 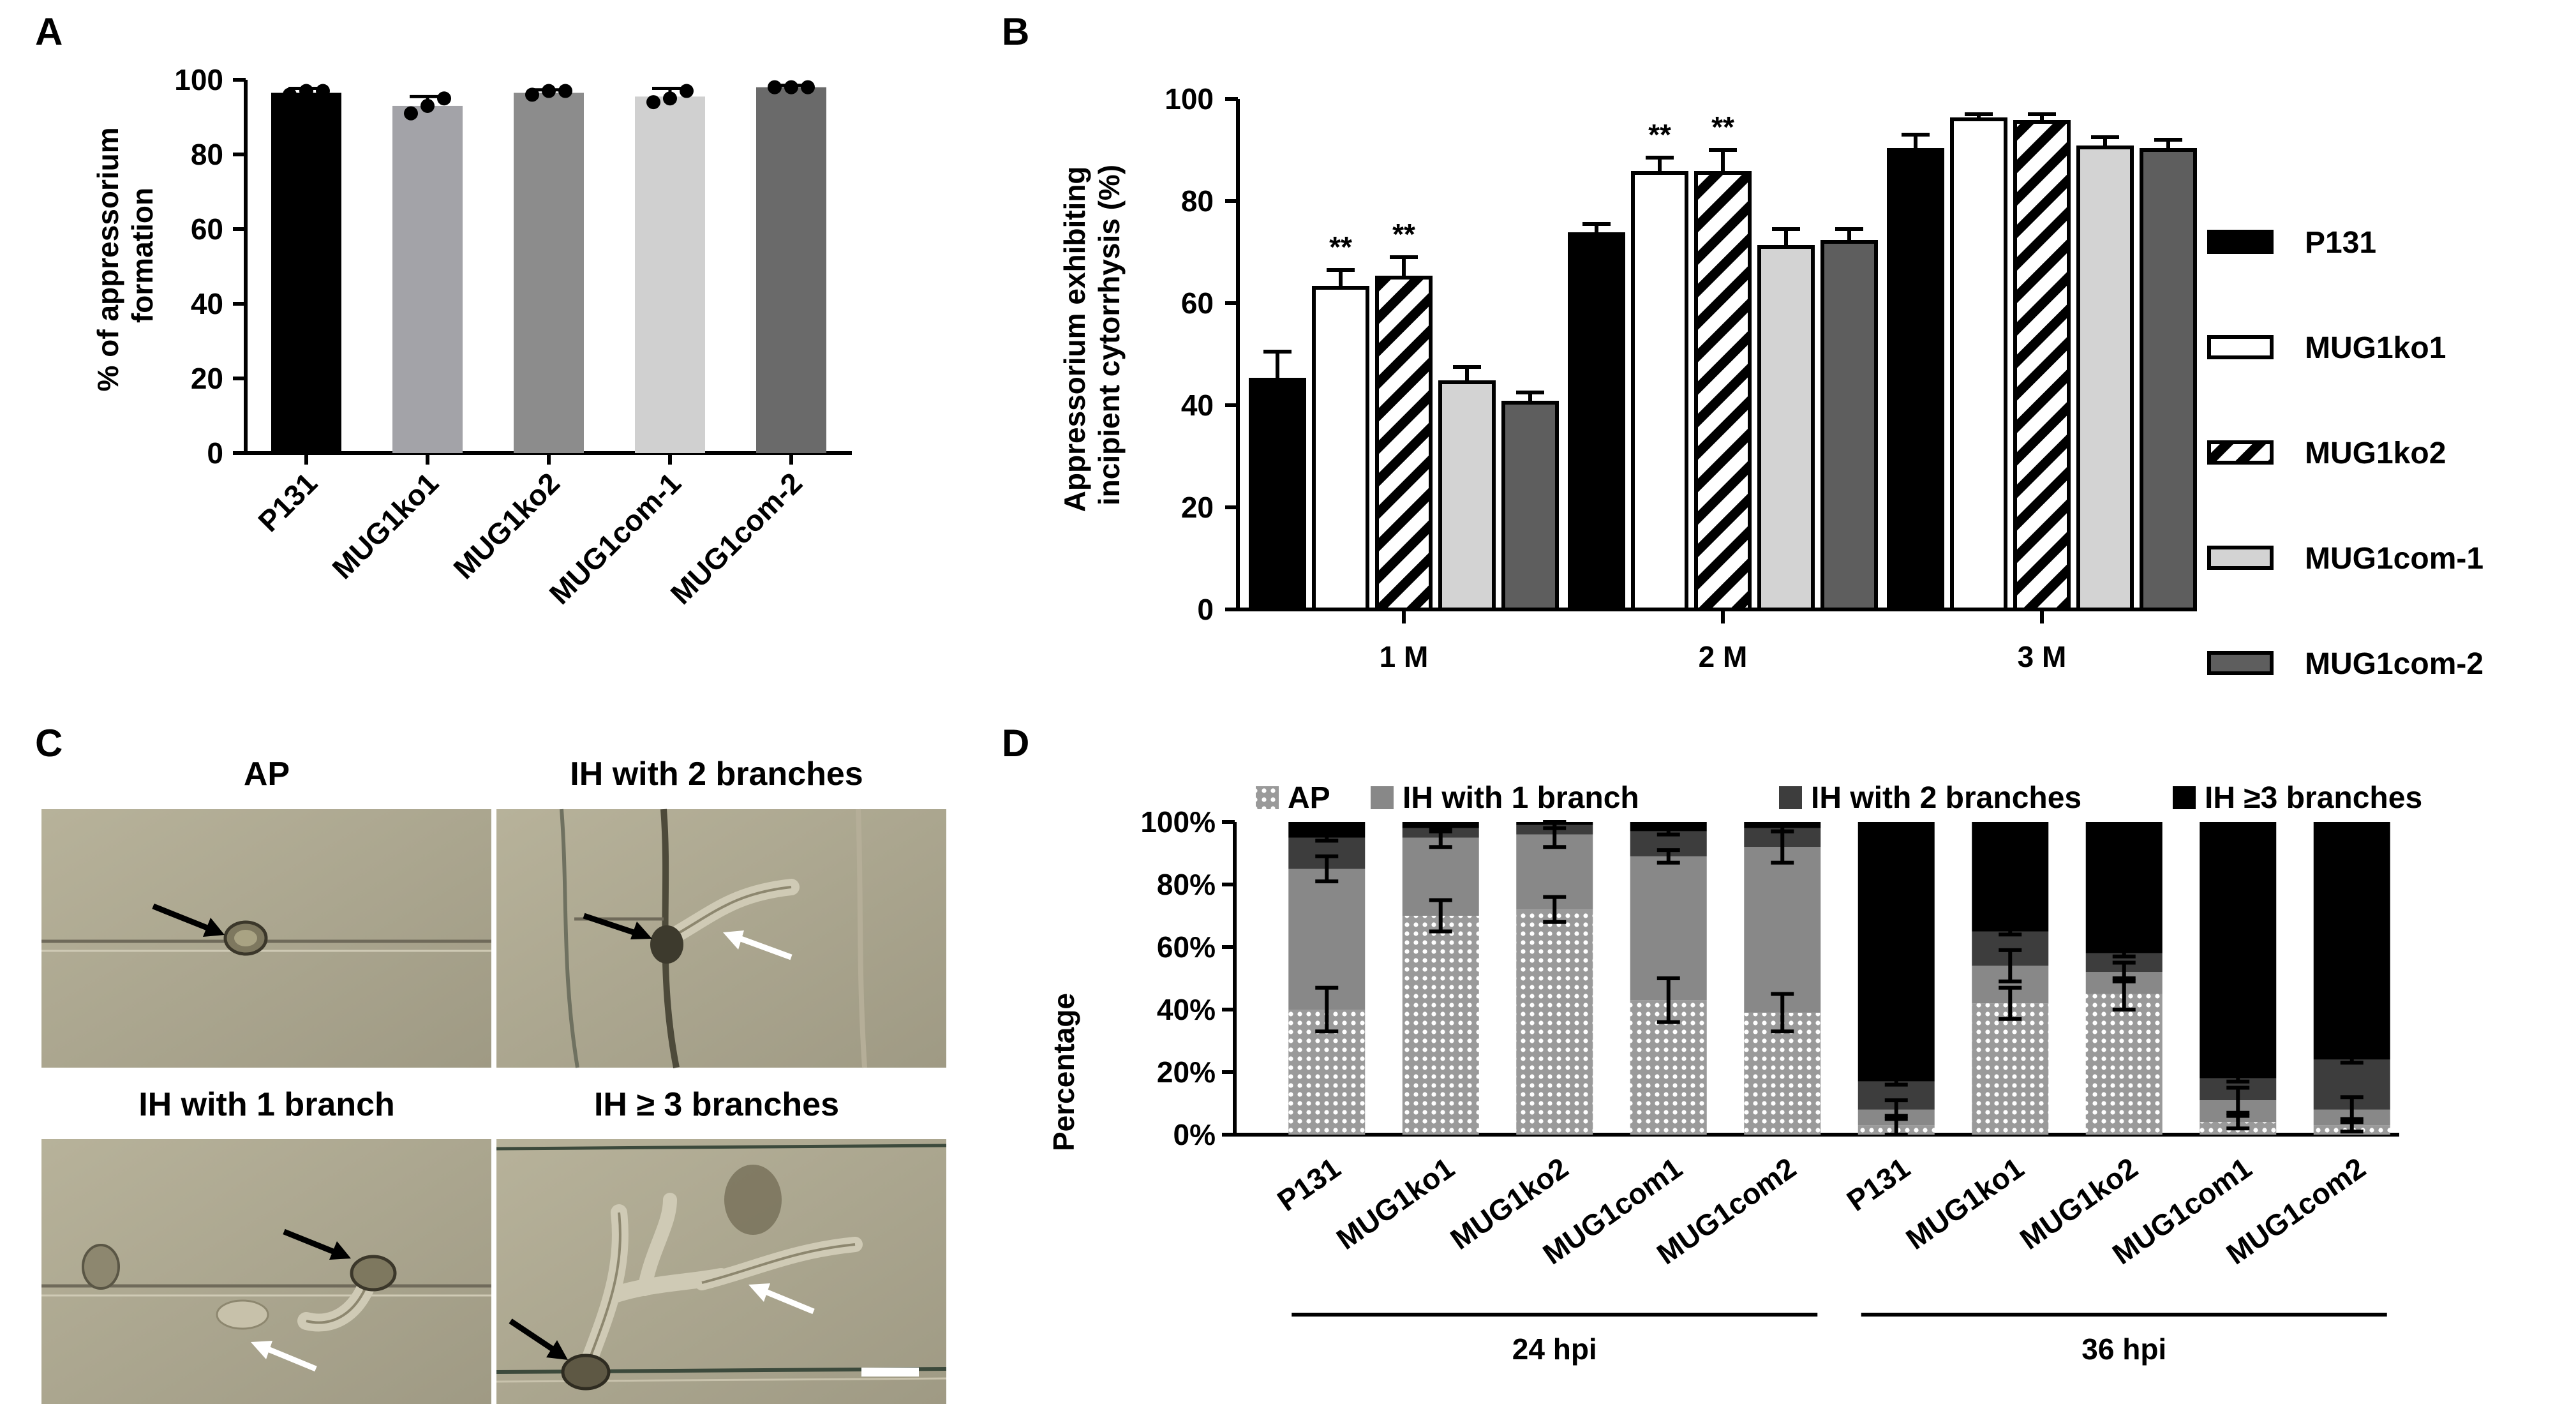 What do you see at coordinates (2375, 348) in the screenshot?
I see `chart-b-legend-label: MUG1ko1` at bounding box center [2375, 348].